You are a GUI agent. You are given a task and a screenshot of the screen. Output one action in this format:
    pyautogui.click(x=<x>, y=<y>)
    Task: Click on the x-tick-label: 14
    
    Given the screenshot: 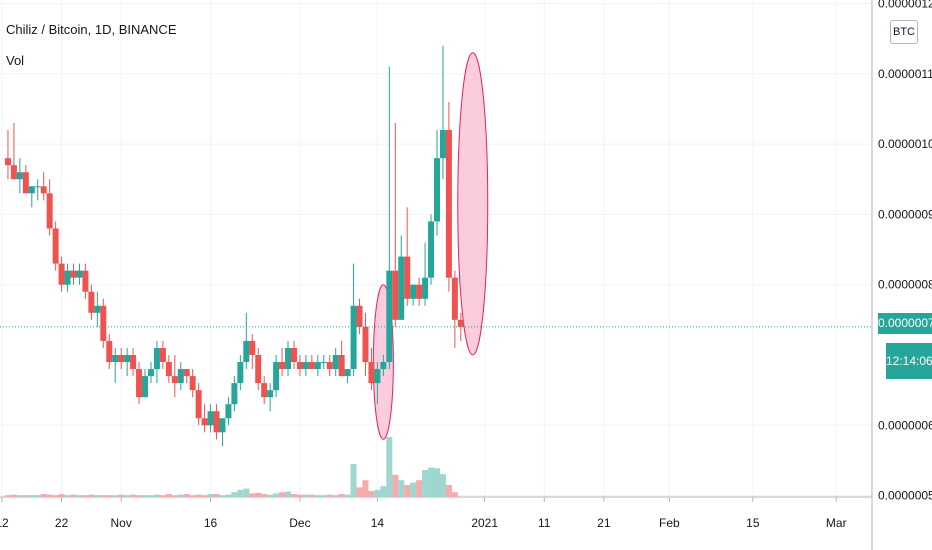 What is the action you would take?
    pyautogui.click(x=378, y=523)
    